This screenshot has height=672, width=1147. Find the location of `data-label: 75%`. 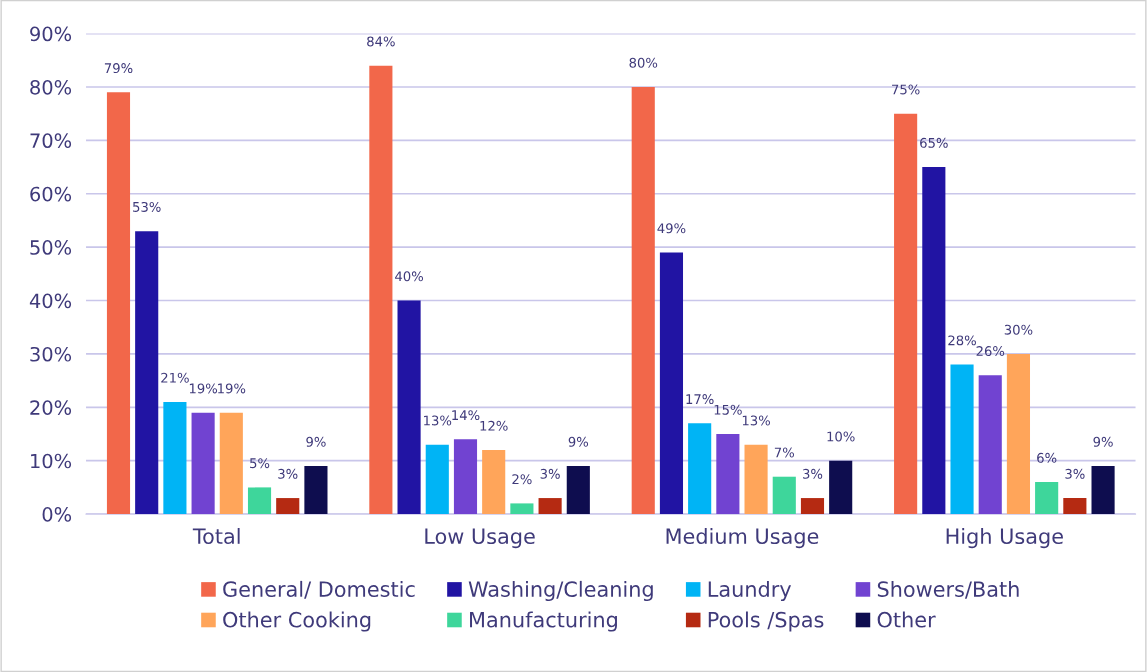

data-label: 75% is located at coordinates (906, 89).